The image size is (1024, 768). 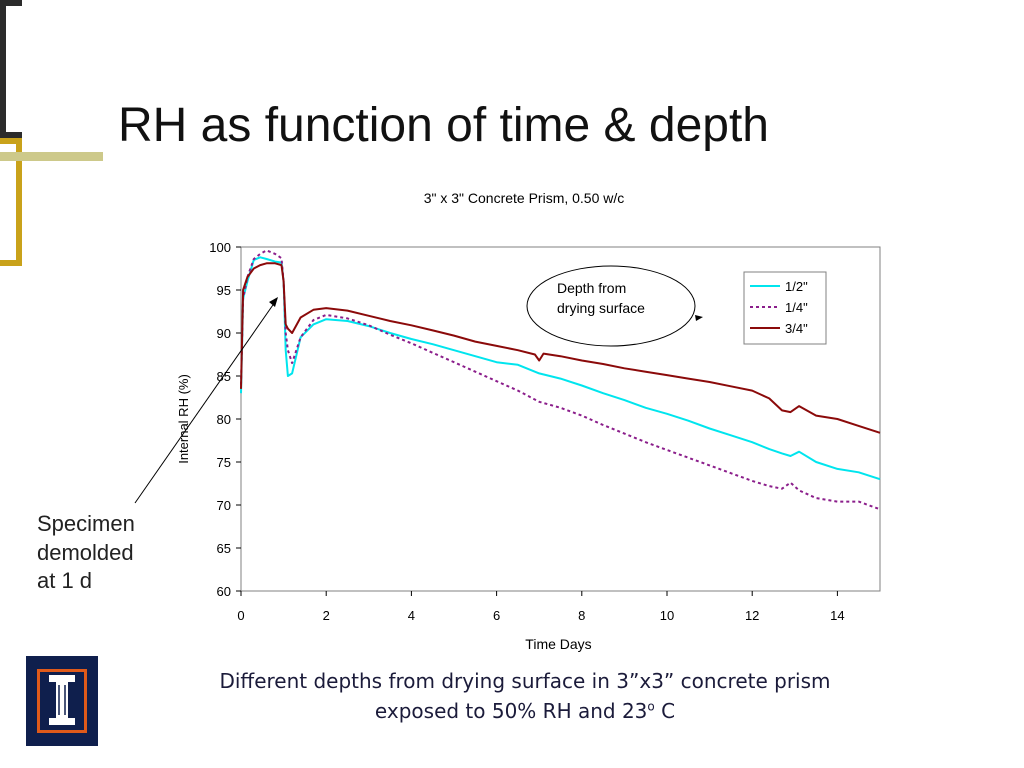 I want to click on legend-label: 3/4", so click(x=796, y=328).